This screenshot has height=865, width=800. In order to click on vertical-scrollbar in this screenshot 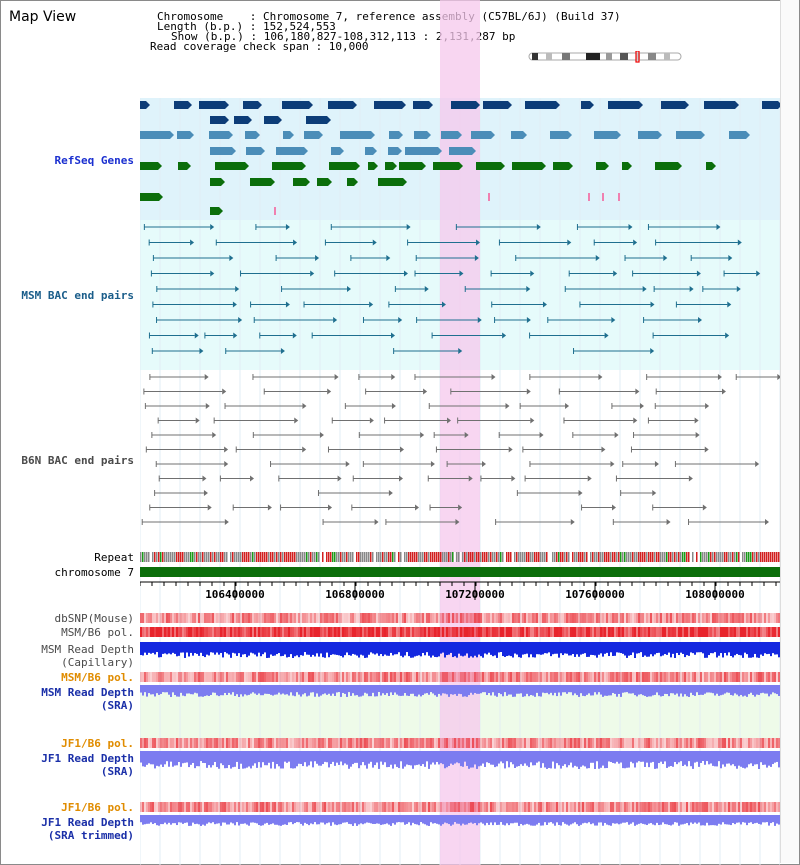, I will do `click(789, 431)`.